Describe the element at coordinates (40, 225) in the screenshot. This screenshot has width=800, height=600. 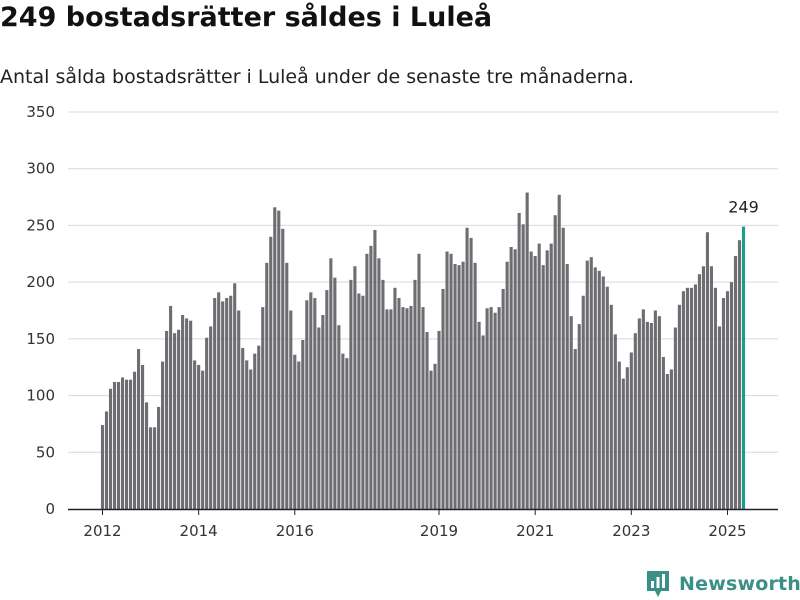
I see `y-tick-label: 250` at that location.